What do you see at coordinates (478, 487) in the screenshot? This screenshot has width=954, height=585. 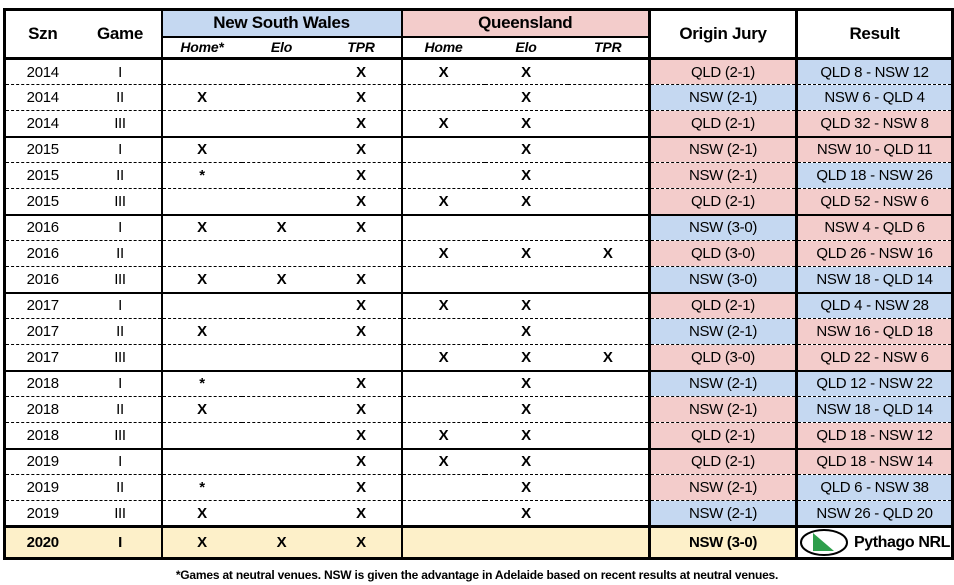 I see `table-row: 2019 II * X X NSW (2-1) QLD 6 - NSW 38` at bounding box center [478, 487].